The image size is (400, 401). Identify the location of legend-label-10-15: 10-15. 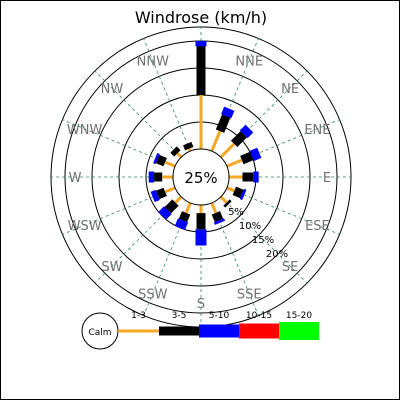
(259, 316).